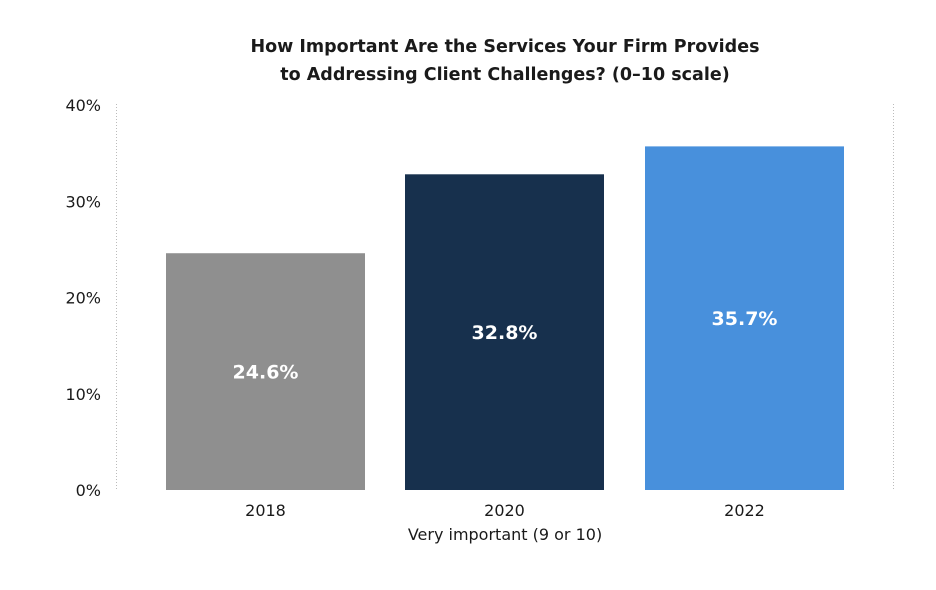 The image size is (936, 590). What do you see at coordinates (83, 394) in the screenshot?
I see `y-tick-label: 10%` at bounding box center [83, 394].